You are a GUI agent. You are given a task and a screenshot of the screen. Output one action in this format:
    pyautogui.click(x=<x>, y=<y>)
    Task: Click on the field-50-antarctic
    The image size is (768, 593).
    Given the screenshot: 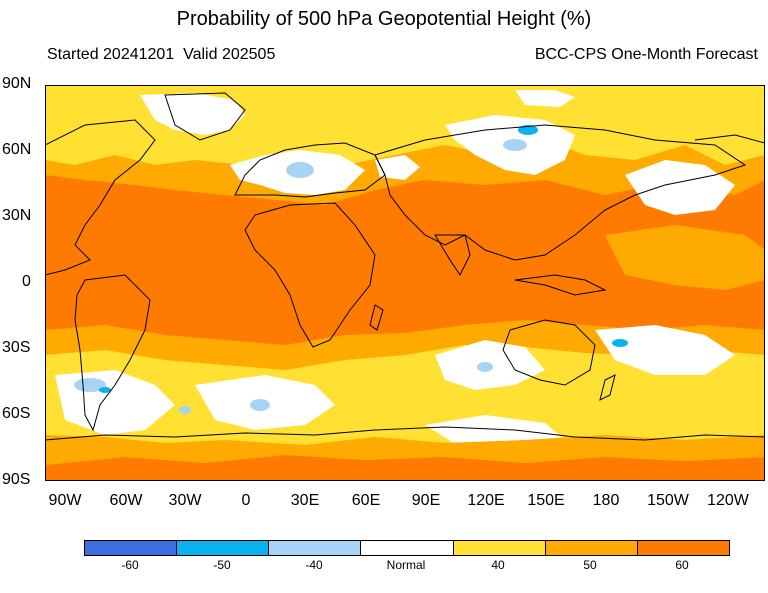 What is the action you would take?
    pyautogui.click(x=405, y=450)
    